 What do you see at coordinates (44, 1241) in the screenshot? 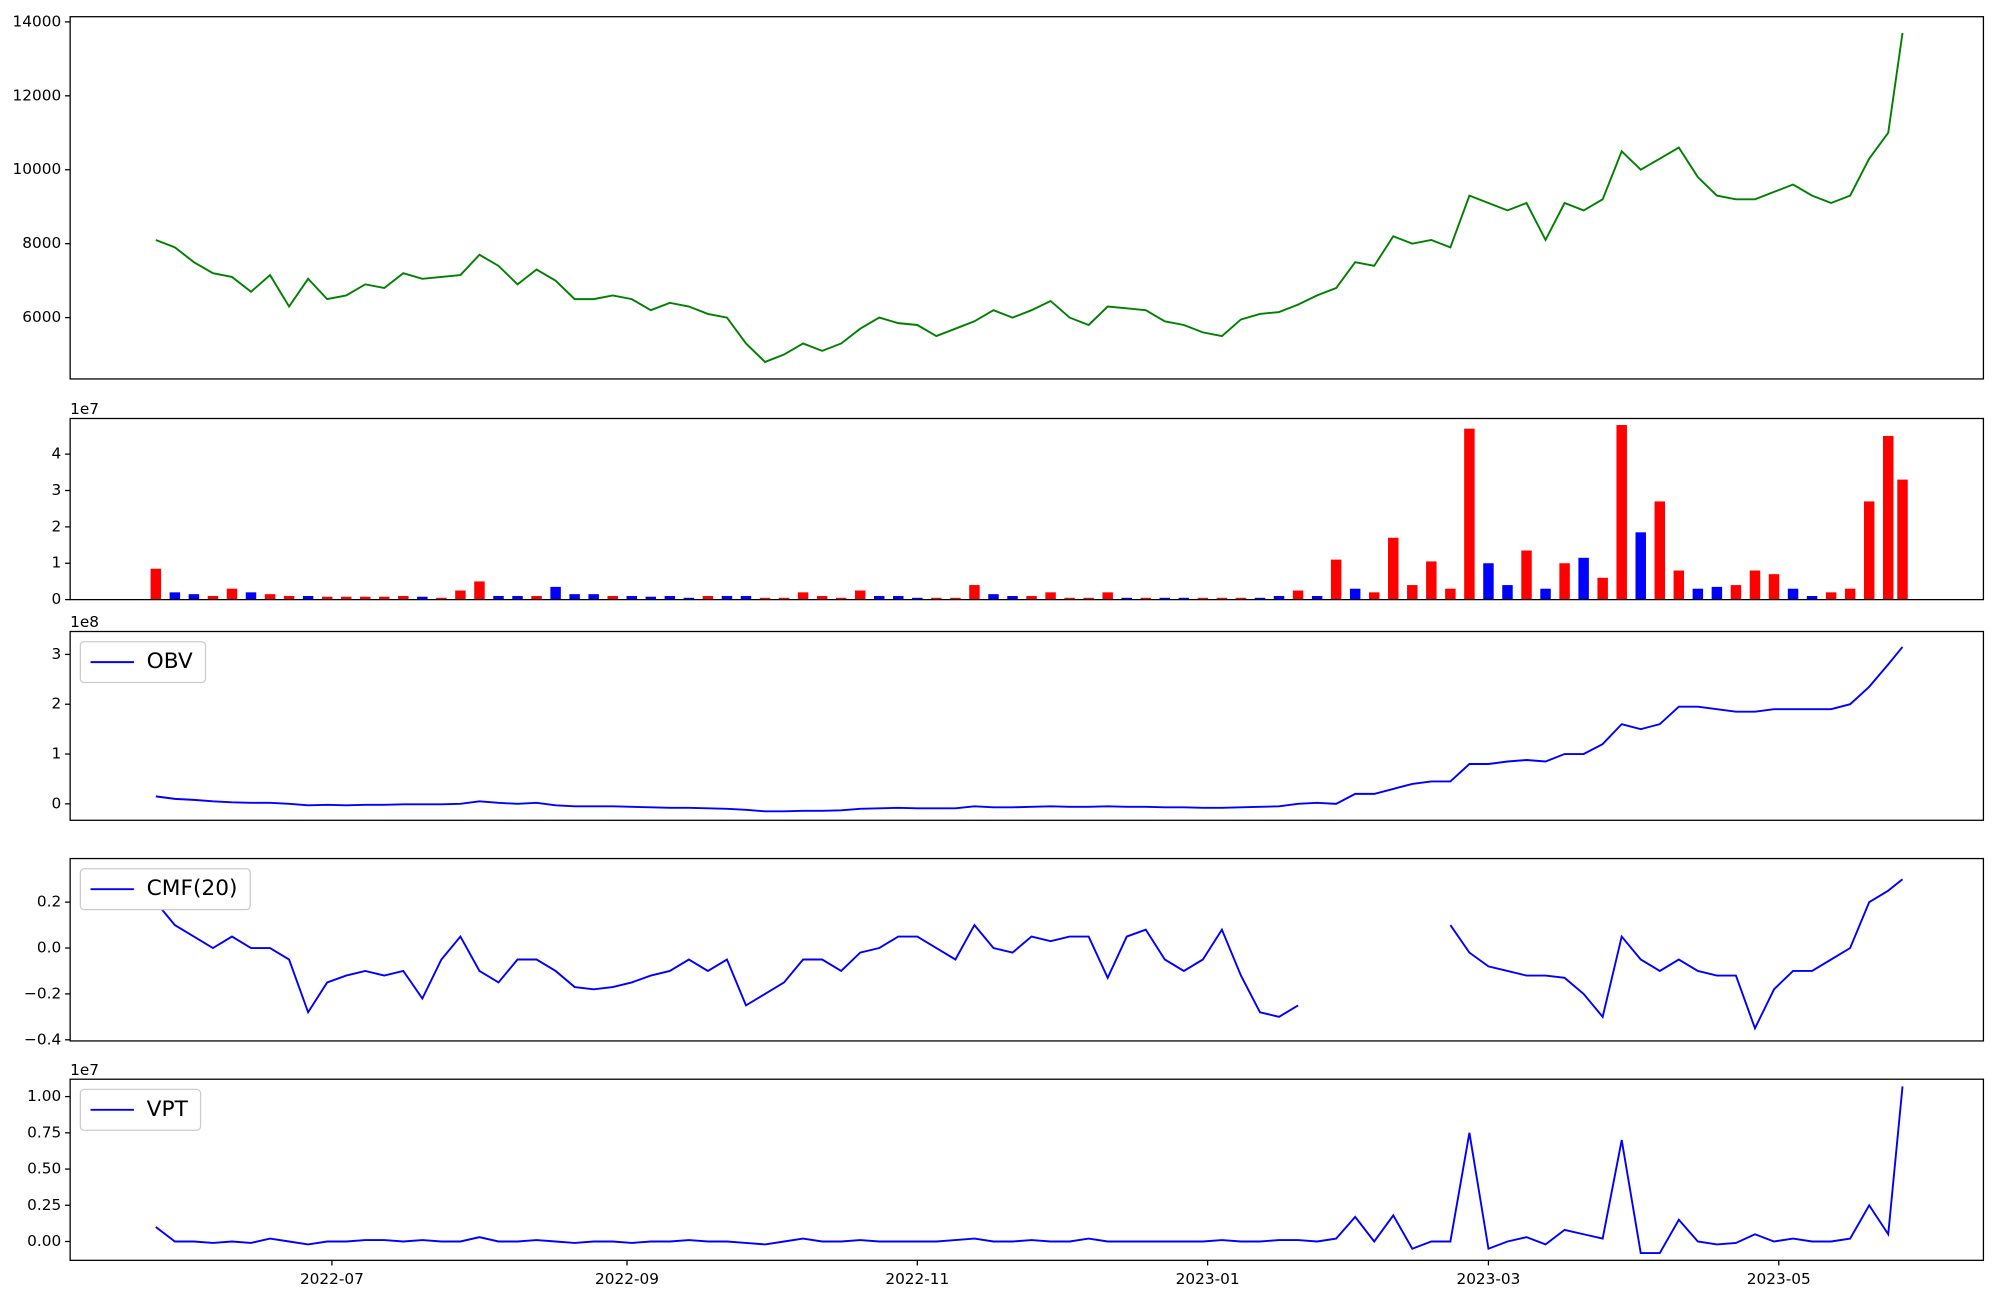
I see `y-tick-label: 0.00` at bounding box center [44, 1241].